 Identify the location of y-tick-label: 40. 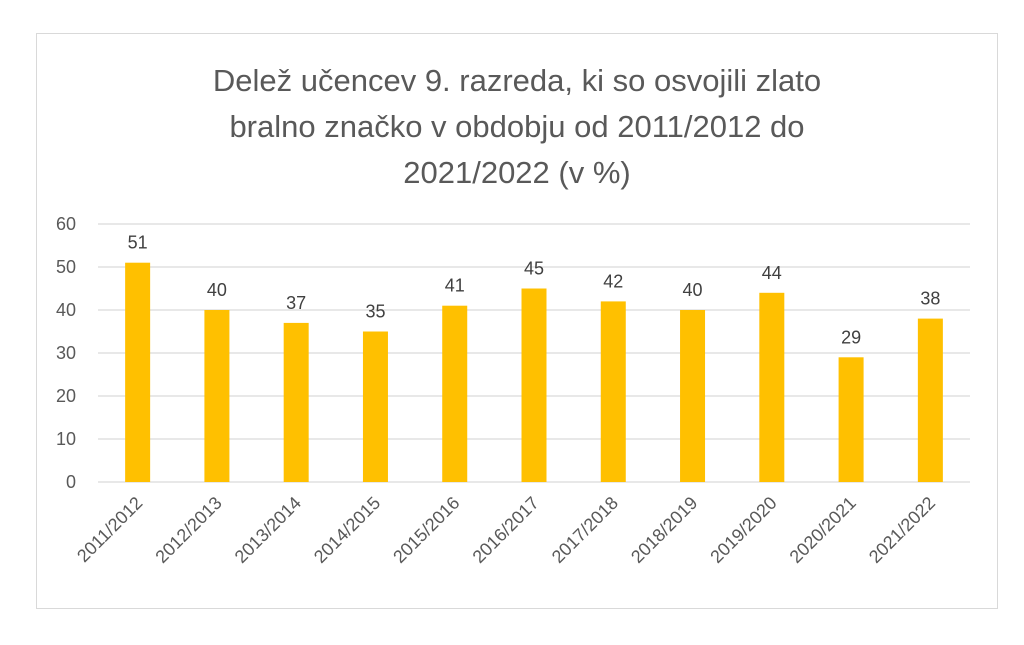
(66, 310).